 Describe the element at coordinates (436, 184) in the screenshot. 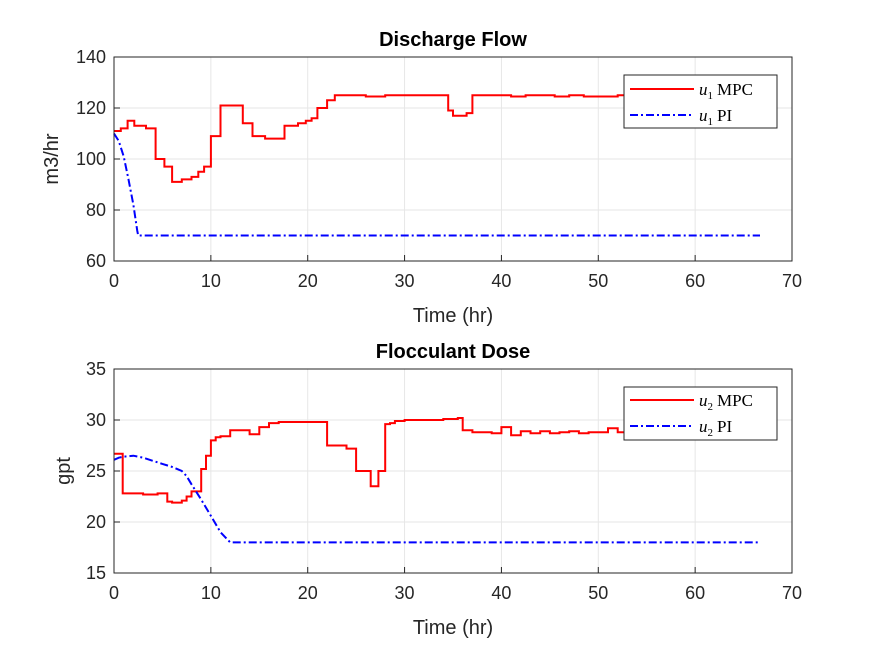

I see `series-line-u1-pi` at that location.